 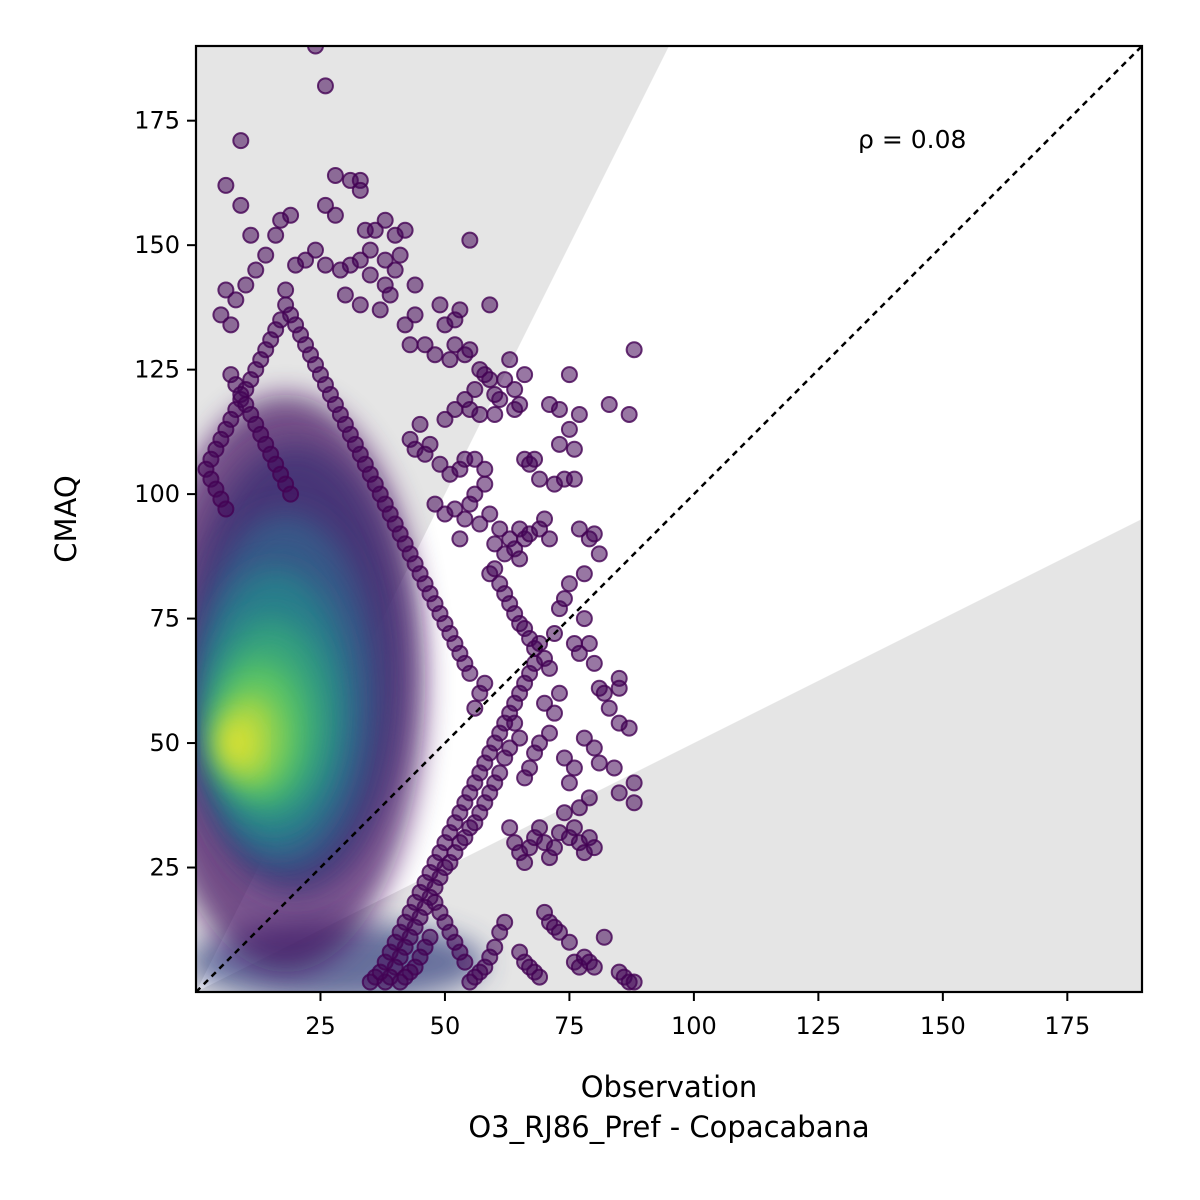 I want to click on density-layer, so click(x=340, y=693).